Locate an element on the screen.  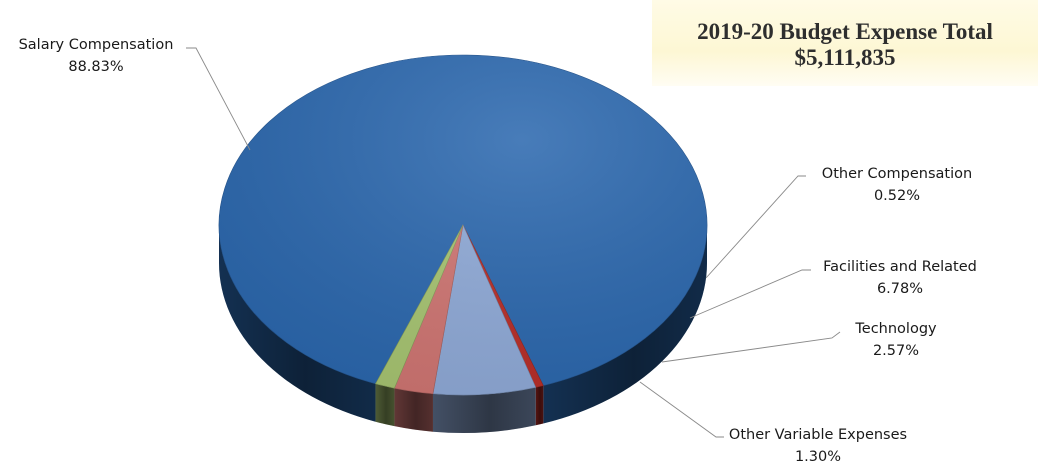
slice-value-label-3: 2.57% is located at coordinates (896, 351).